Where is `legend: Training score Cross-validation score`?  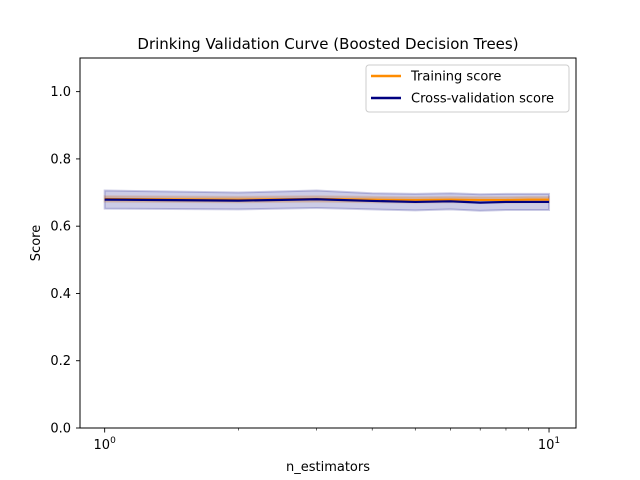 legend: Training score Cross-validation score is located at coordinates (467, 88).